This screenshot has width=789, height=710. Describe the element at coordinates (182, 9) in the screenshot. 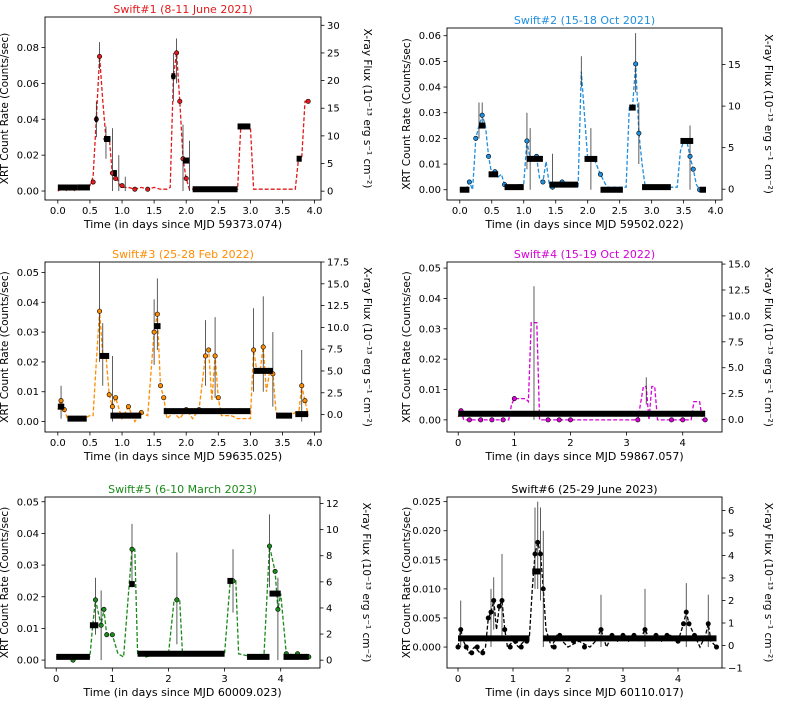

I see `chart-title: Swift#1 (8-11 June 2021)` at that location.